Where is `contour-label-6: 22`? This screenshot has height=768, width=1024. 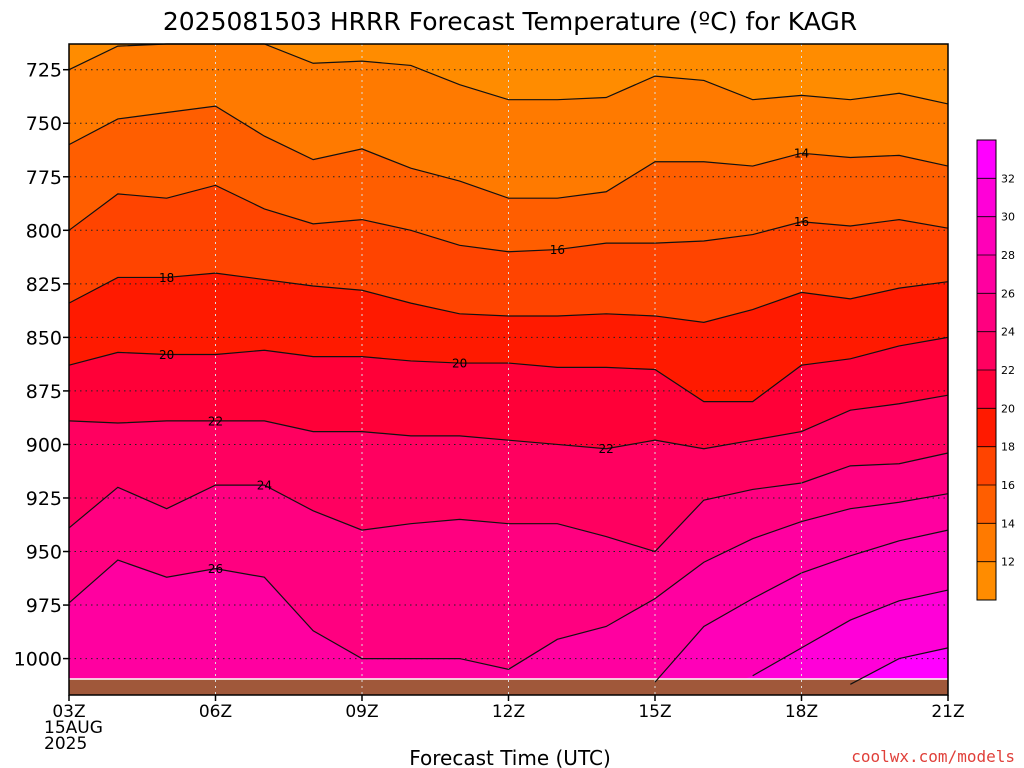
contour-label-6: 22 is located at coordinates (215, 421).